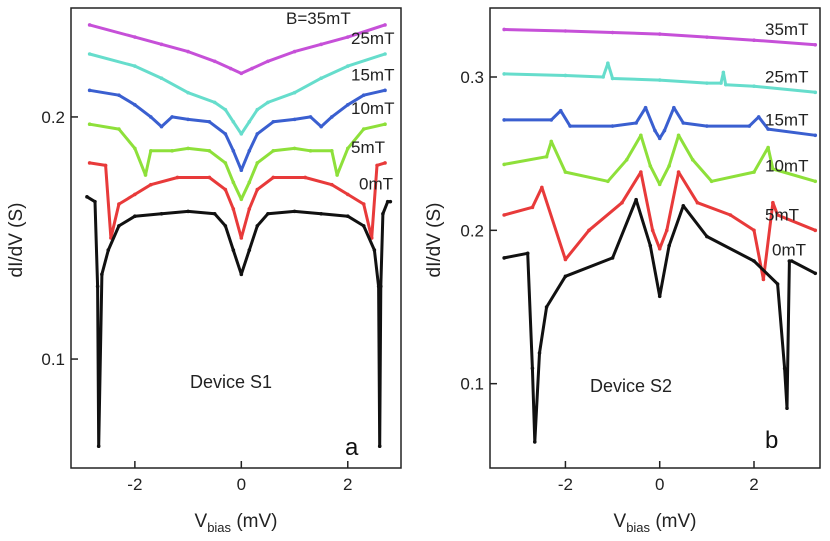  Describe the element at coordinates (631, 386) in the screenshot. I see `panel-b-device-label: Device S2` at that location.